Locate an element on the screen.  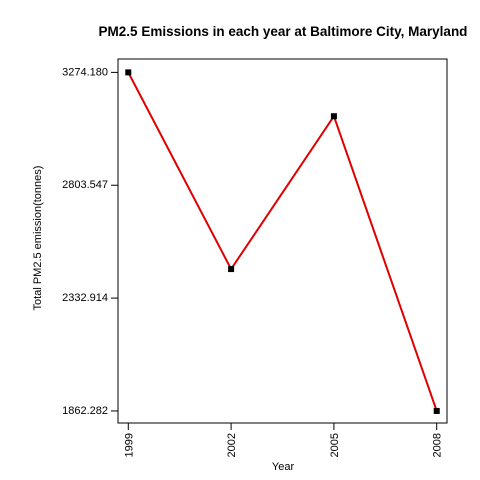
y-tick-label: 3274.180 is located at coordinates (85, 72).